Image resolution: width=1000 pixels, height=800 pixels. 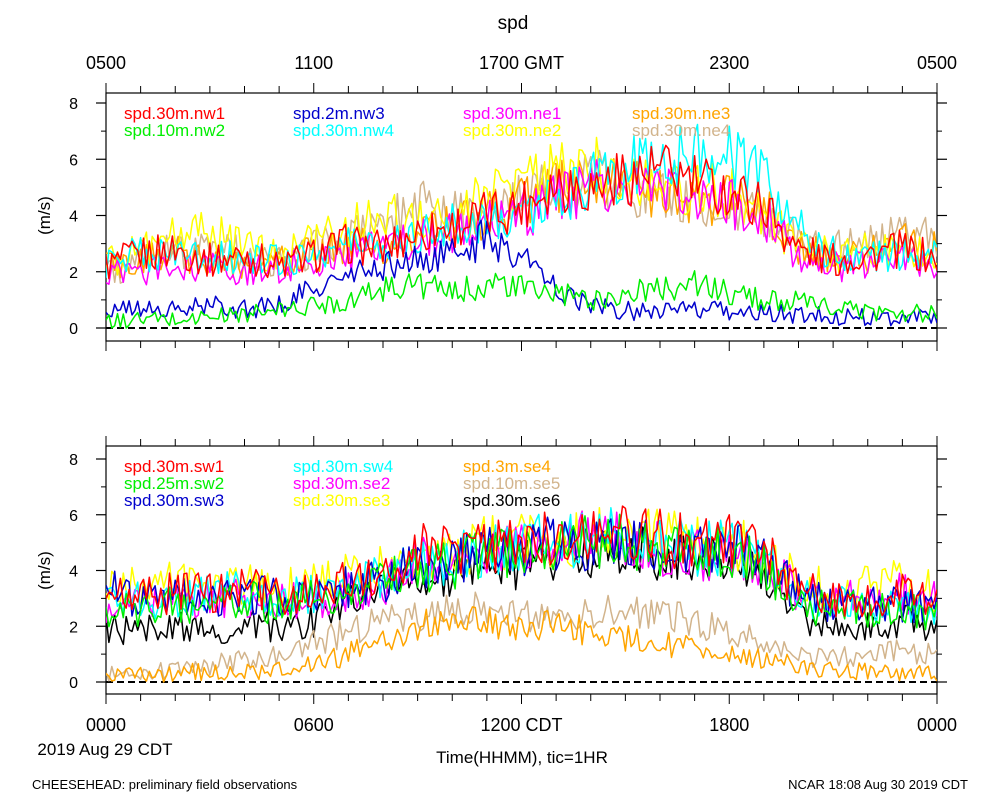 I want to click on legend-label-spd-30m-ne4: spd.30m.ne4, so click(x=681, y=130).